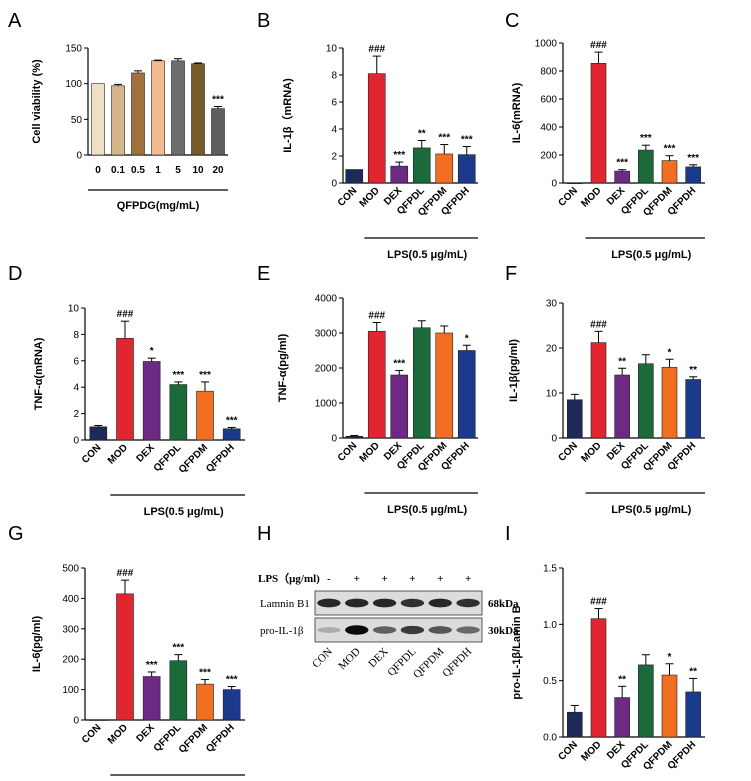  What do you see at coordinates (92, 454) in the screenshot?
I see `panel-d-category-label: CON` at bounding box center [92, 454].